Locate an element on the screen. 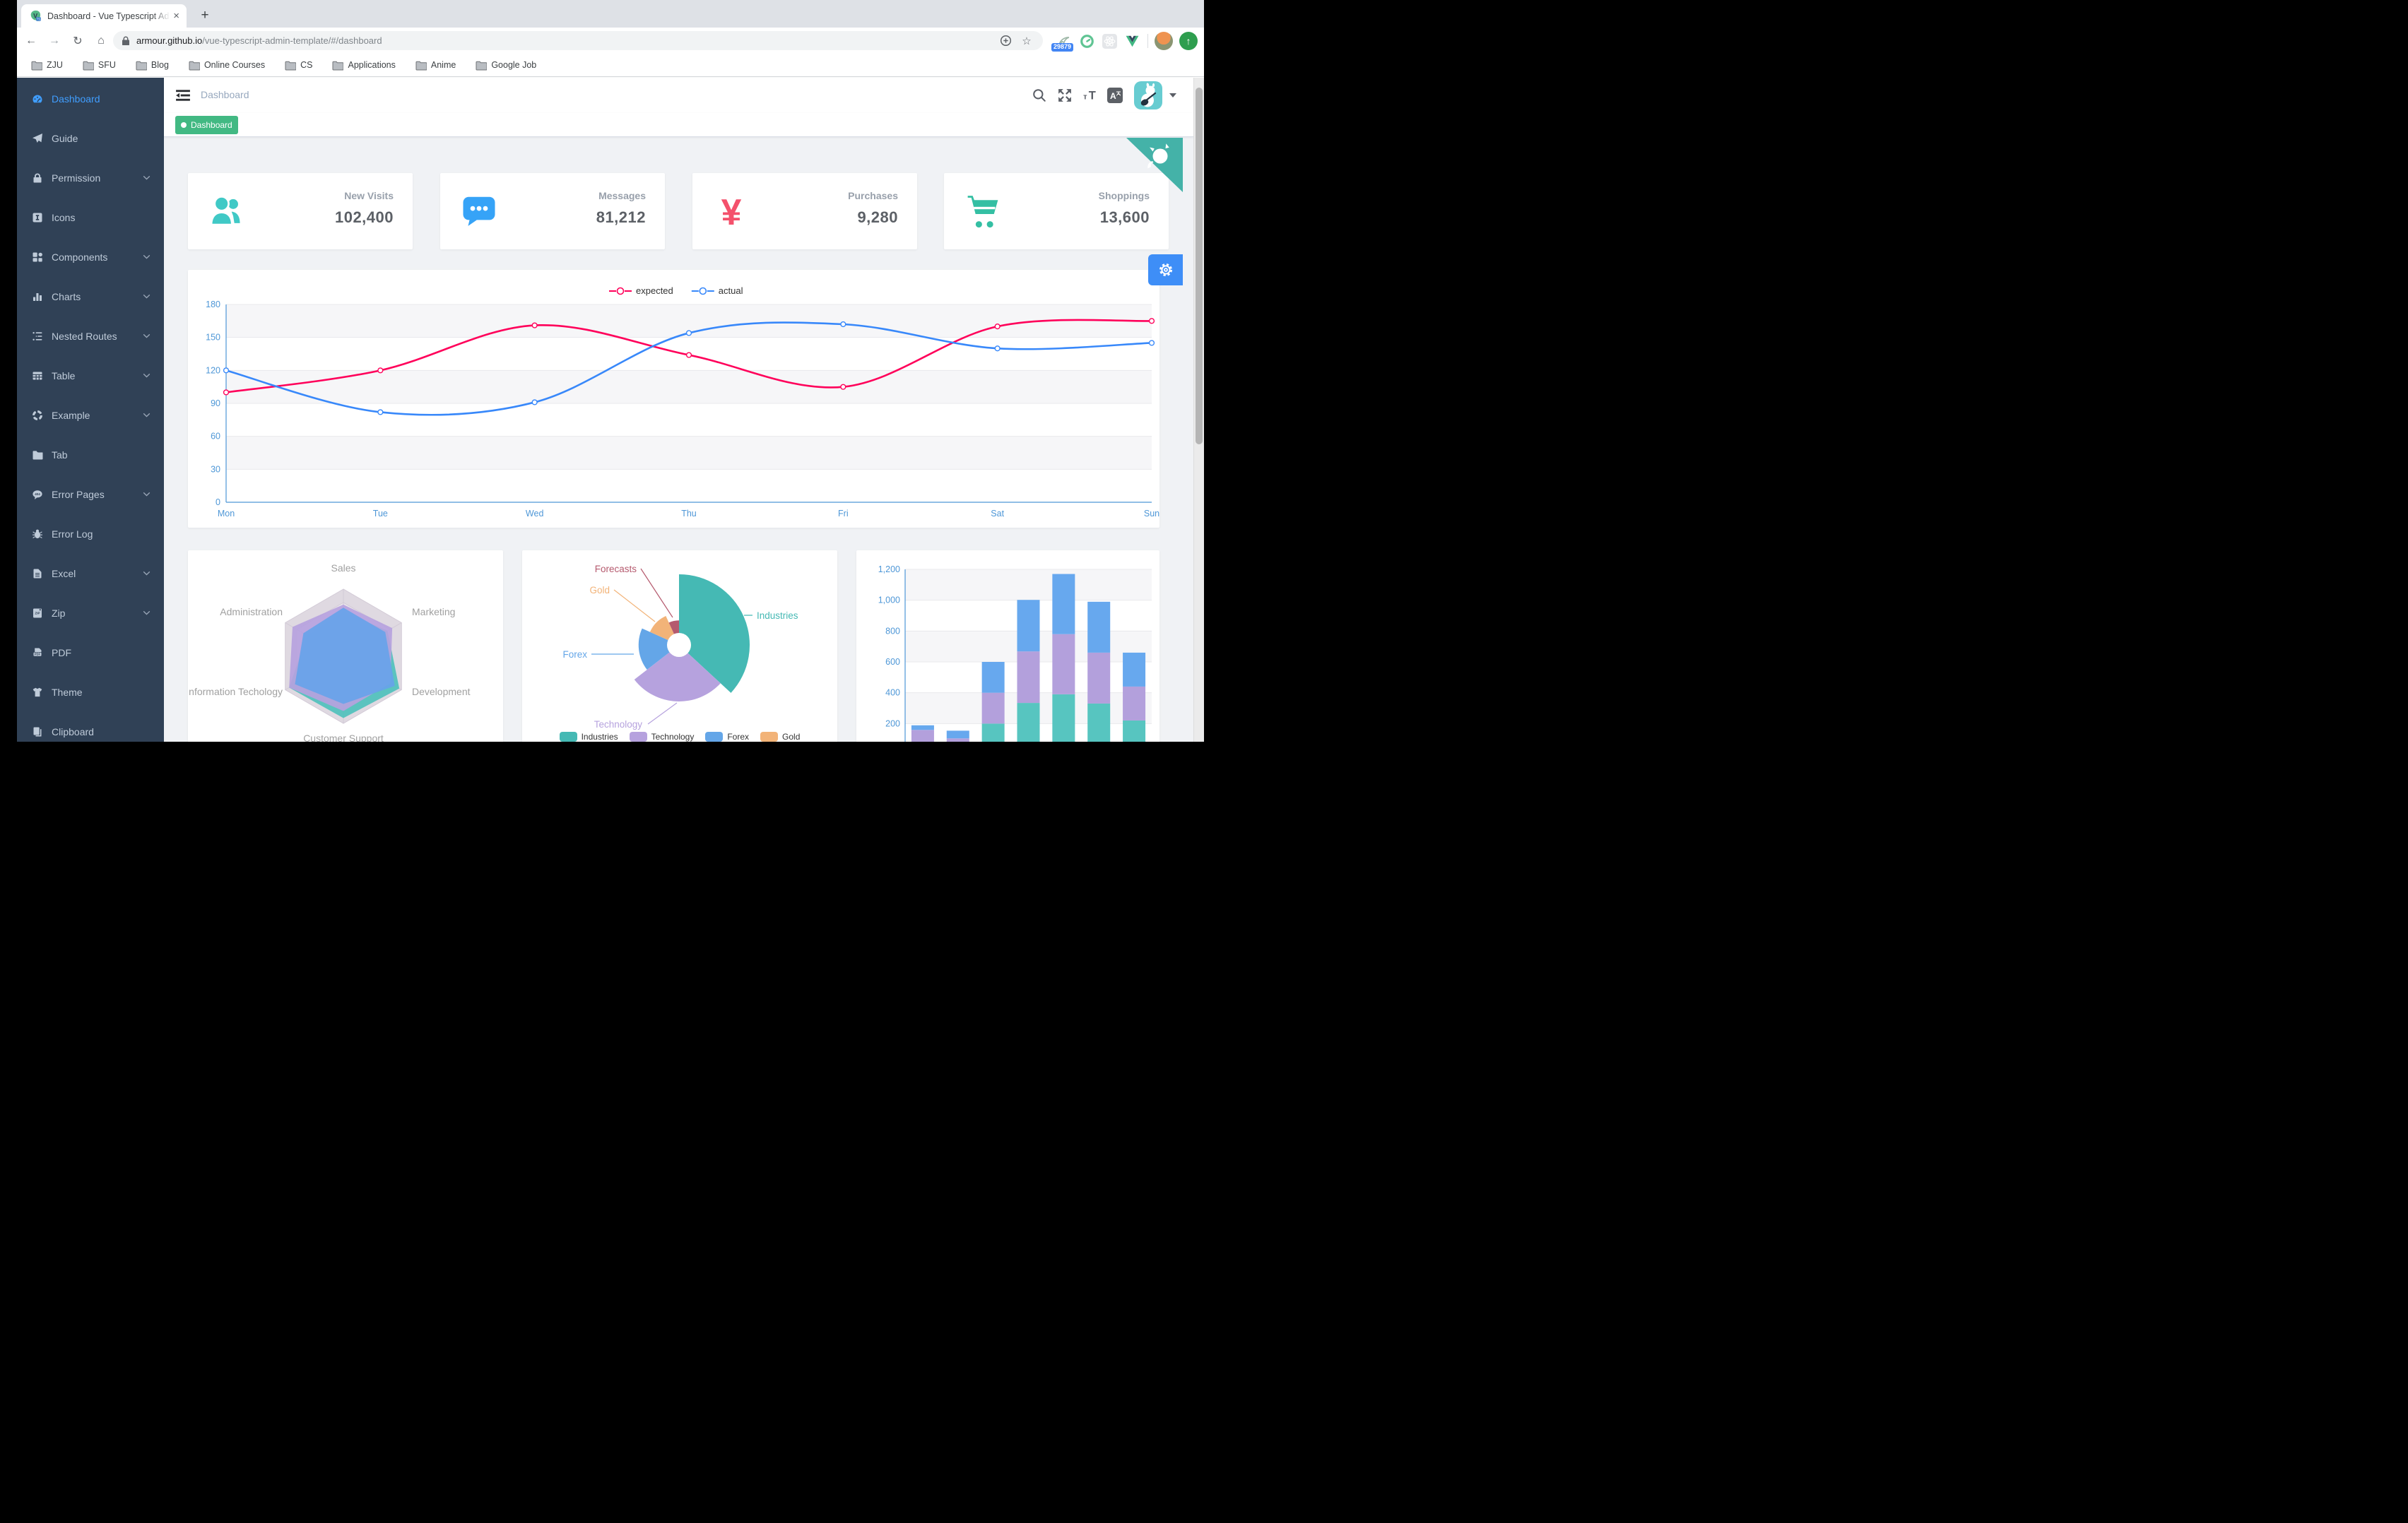 This screenshot has width=2408, height=1523. svg-text: ZIP is located at coordinates (37, 613).